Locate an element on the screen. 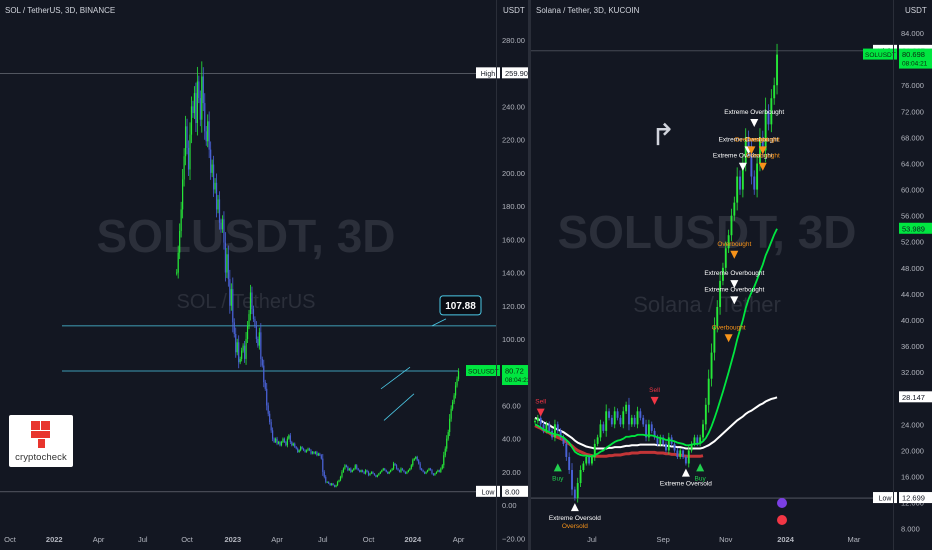 The width and height of the screenshot is (932, 550). right-y-tick-label: 48.000 is located at coordinates (912, 268).